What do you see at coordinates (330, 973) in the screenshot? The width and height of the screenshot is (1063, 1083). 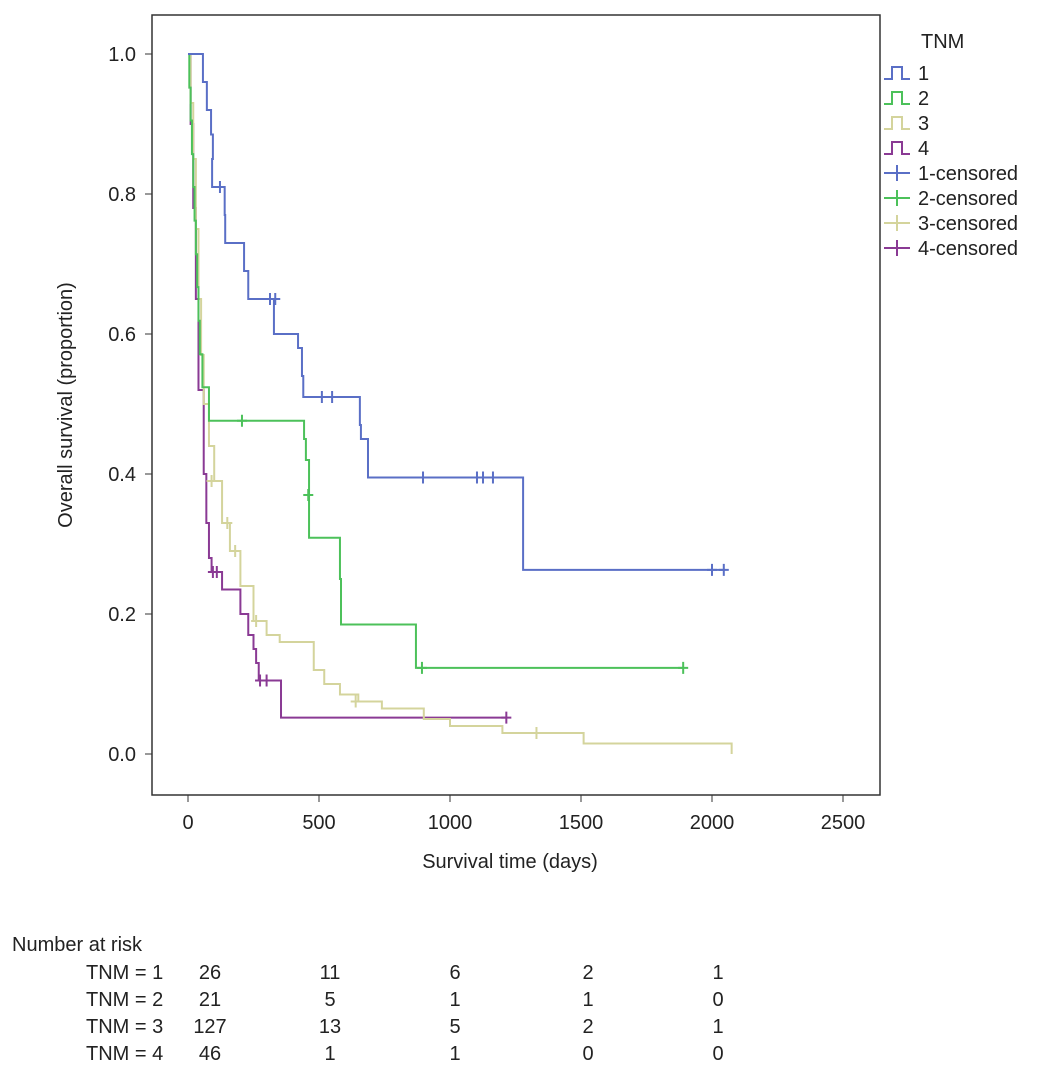 I see `risk-count: 11` at bounding box center [330, 973].